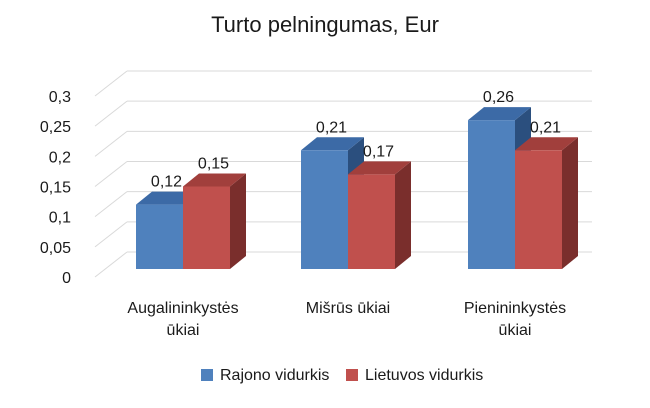 The height and width of the screenshot is (408, 650). What do you see at coordinates (207, 375) in the screenshot?
I see `legend-swatch-rajono` at bounding box center [207, 375].